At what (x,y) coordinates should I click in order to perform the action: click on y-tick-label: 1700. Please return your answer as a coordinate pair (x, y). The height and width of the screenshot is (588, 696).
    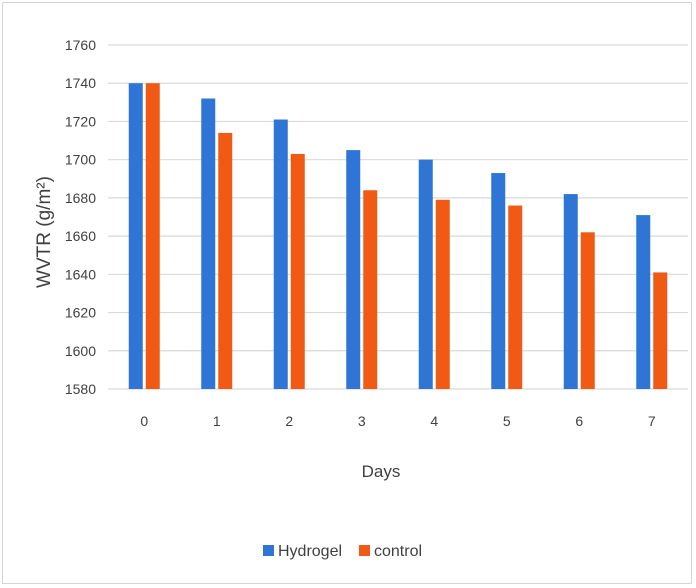
    Looking at the image, I should click on (80, 160).